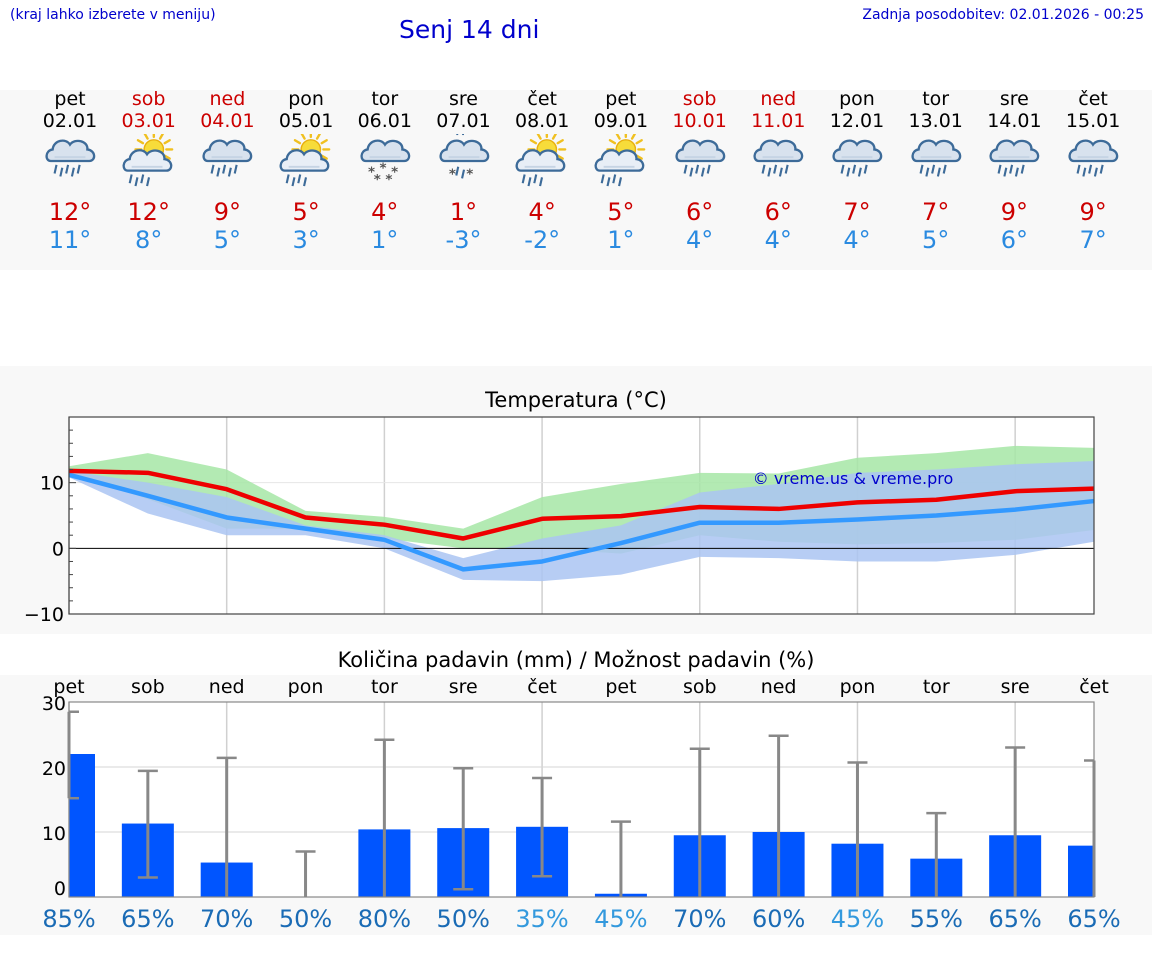  I want to click on min-range-band, so click(581, 521).